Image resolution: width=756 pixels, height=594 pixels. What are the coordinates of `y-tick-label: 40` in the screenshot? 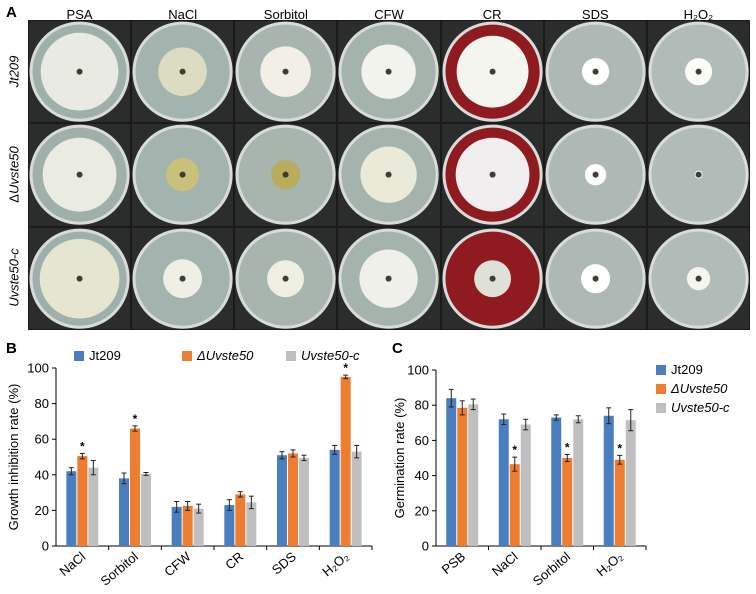 It's located at (422, 475).